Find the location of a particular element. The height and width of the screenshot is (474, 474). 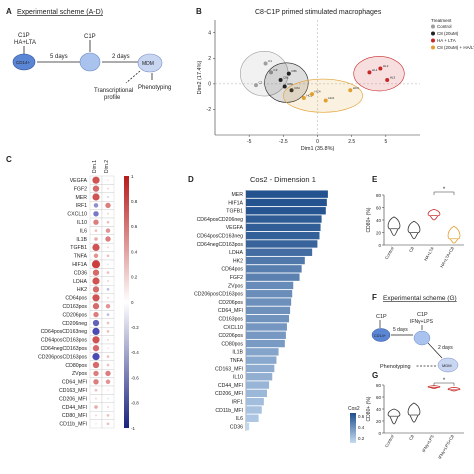

y-tick-label: 20 is located at coordinates (379, 421).